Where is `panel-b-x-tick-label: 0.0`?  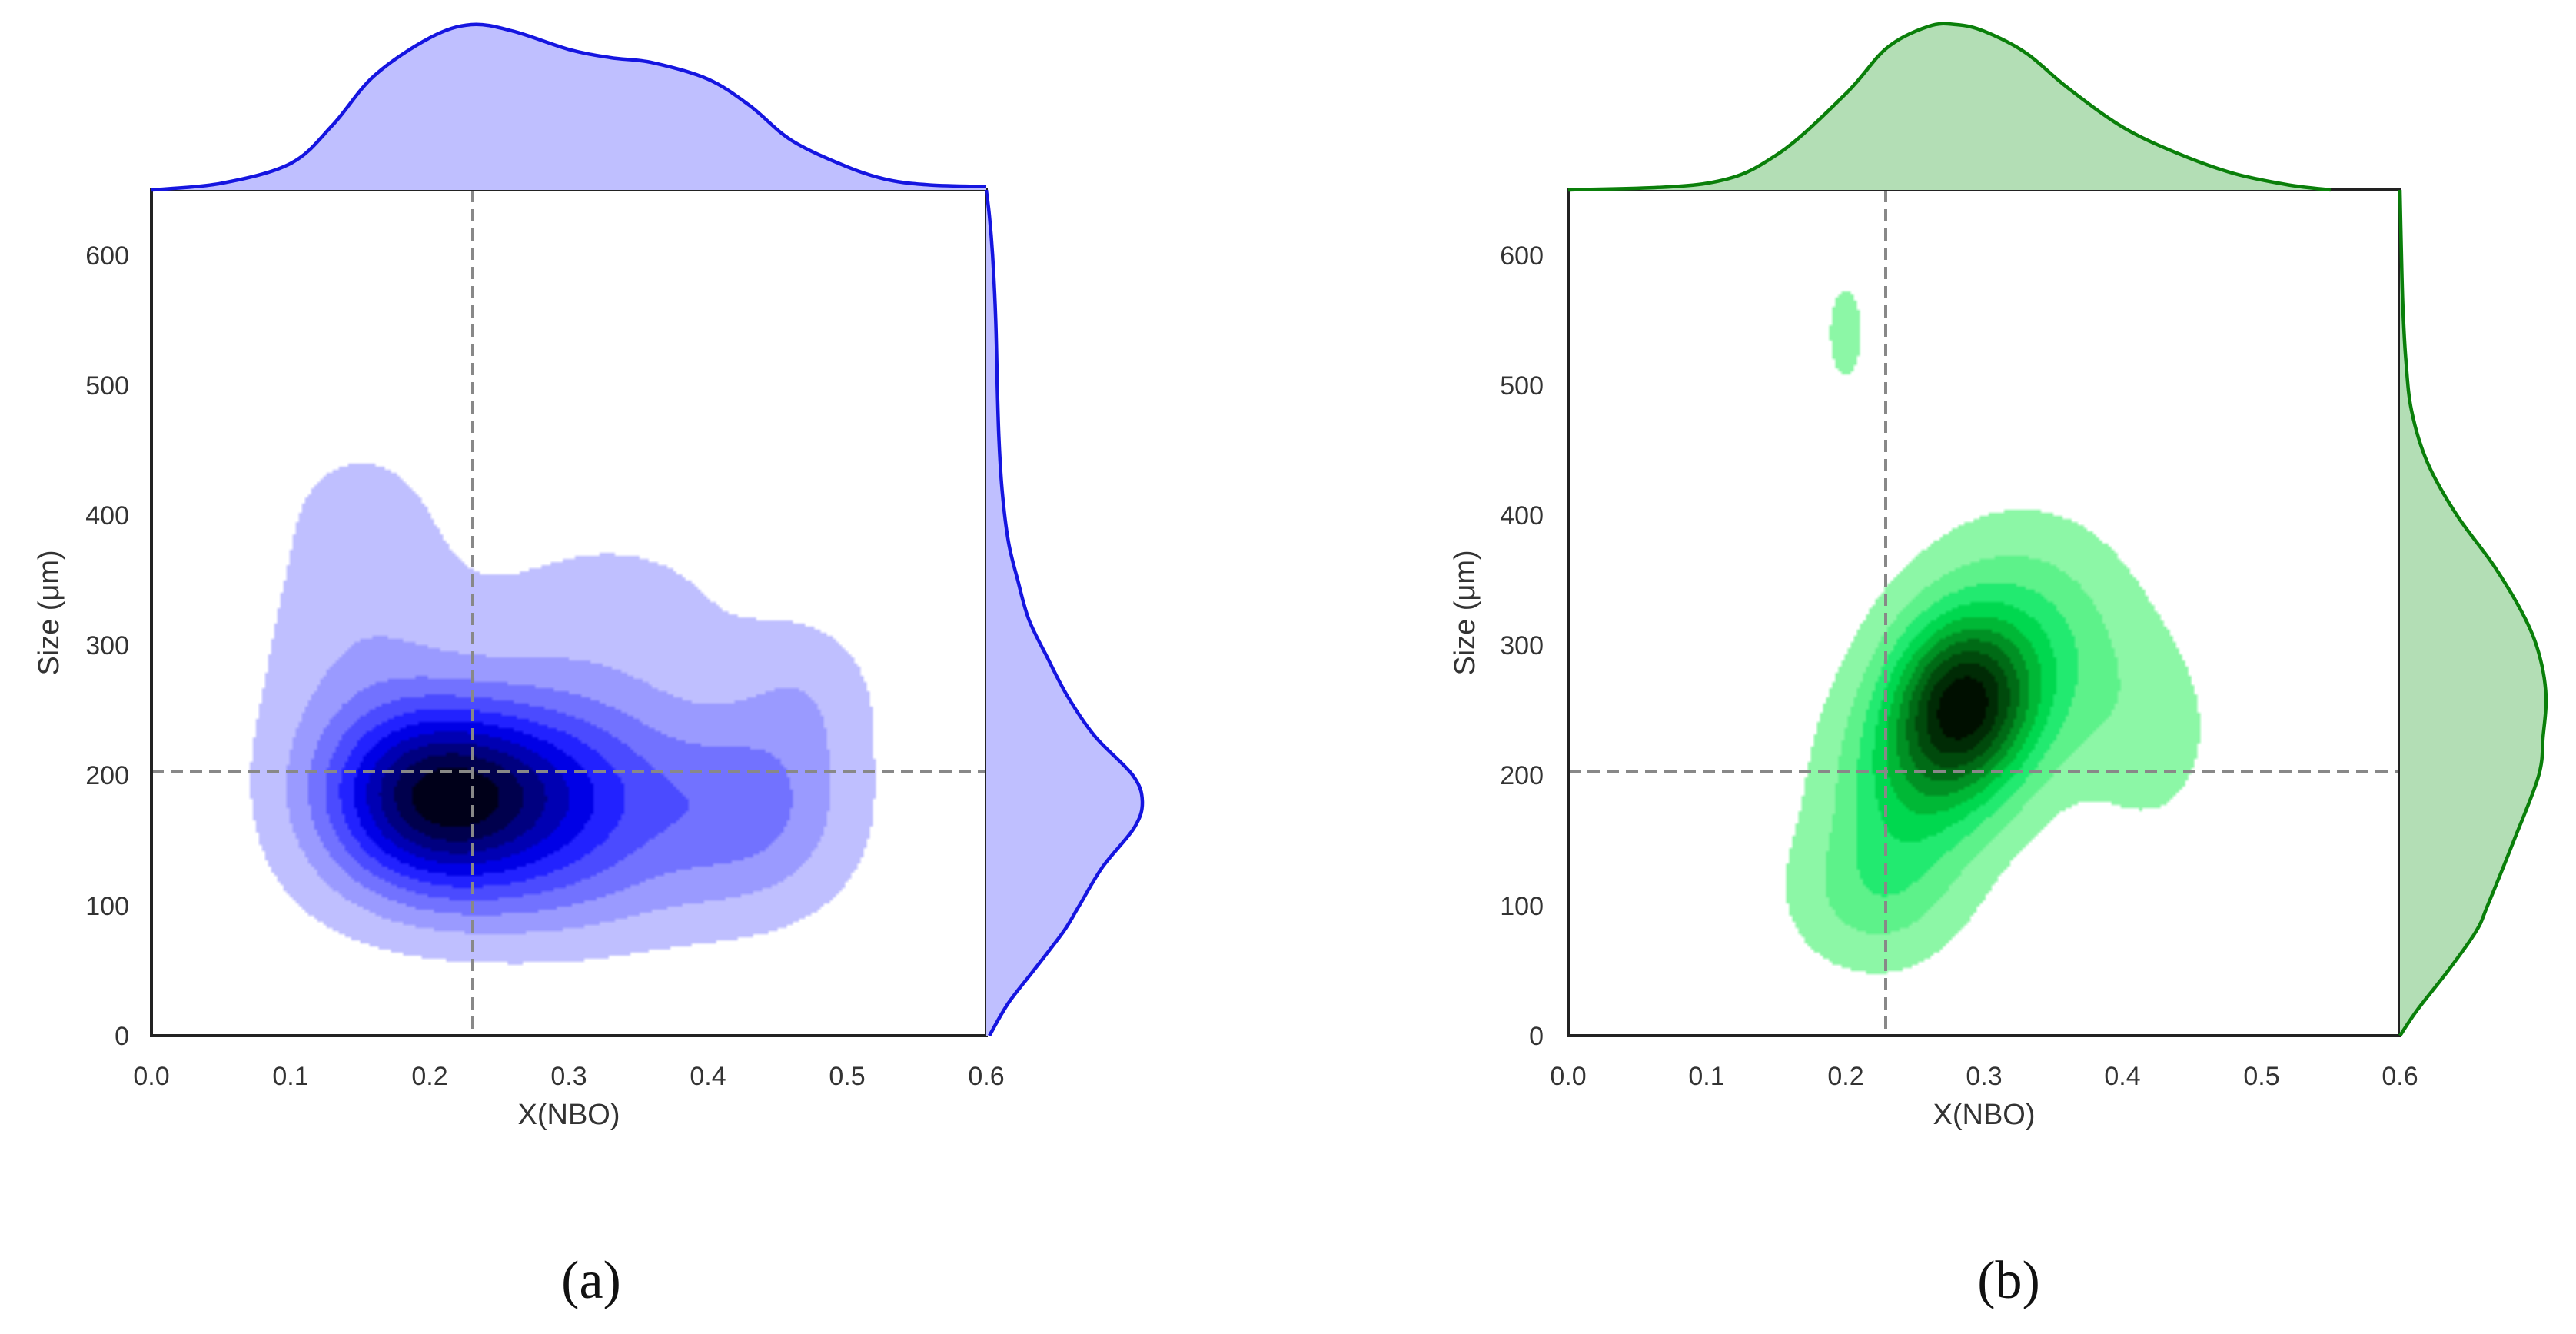 panel-b-x-tick-label: 0.0 is located at coordinates (1568, 1077).